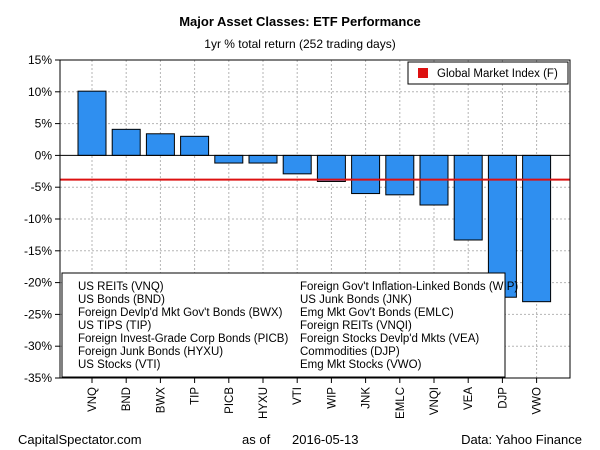 The height and width of the screenshot is (450, 600). I want to click on chart-subtitle: 1yr % total return (252 trading days), so click(299, 44).